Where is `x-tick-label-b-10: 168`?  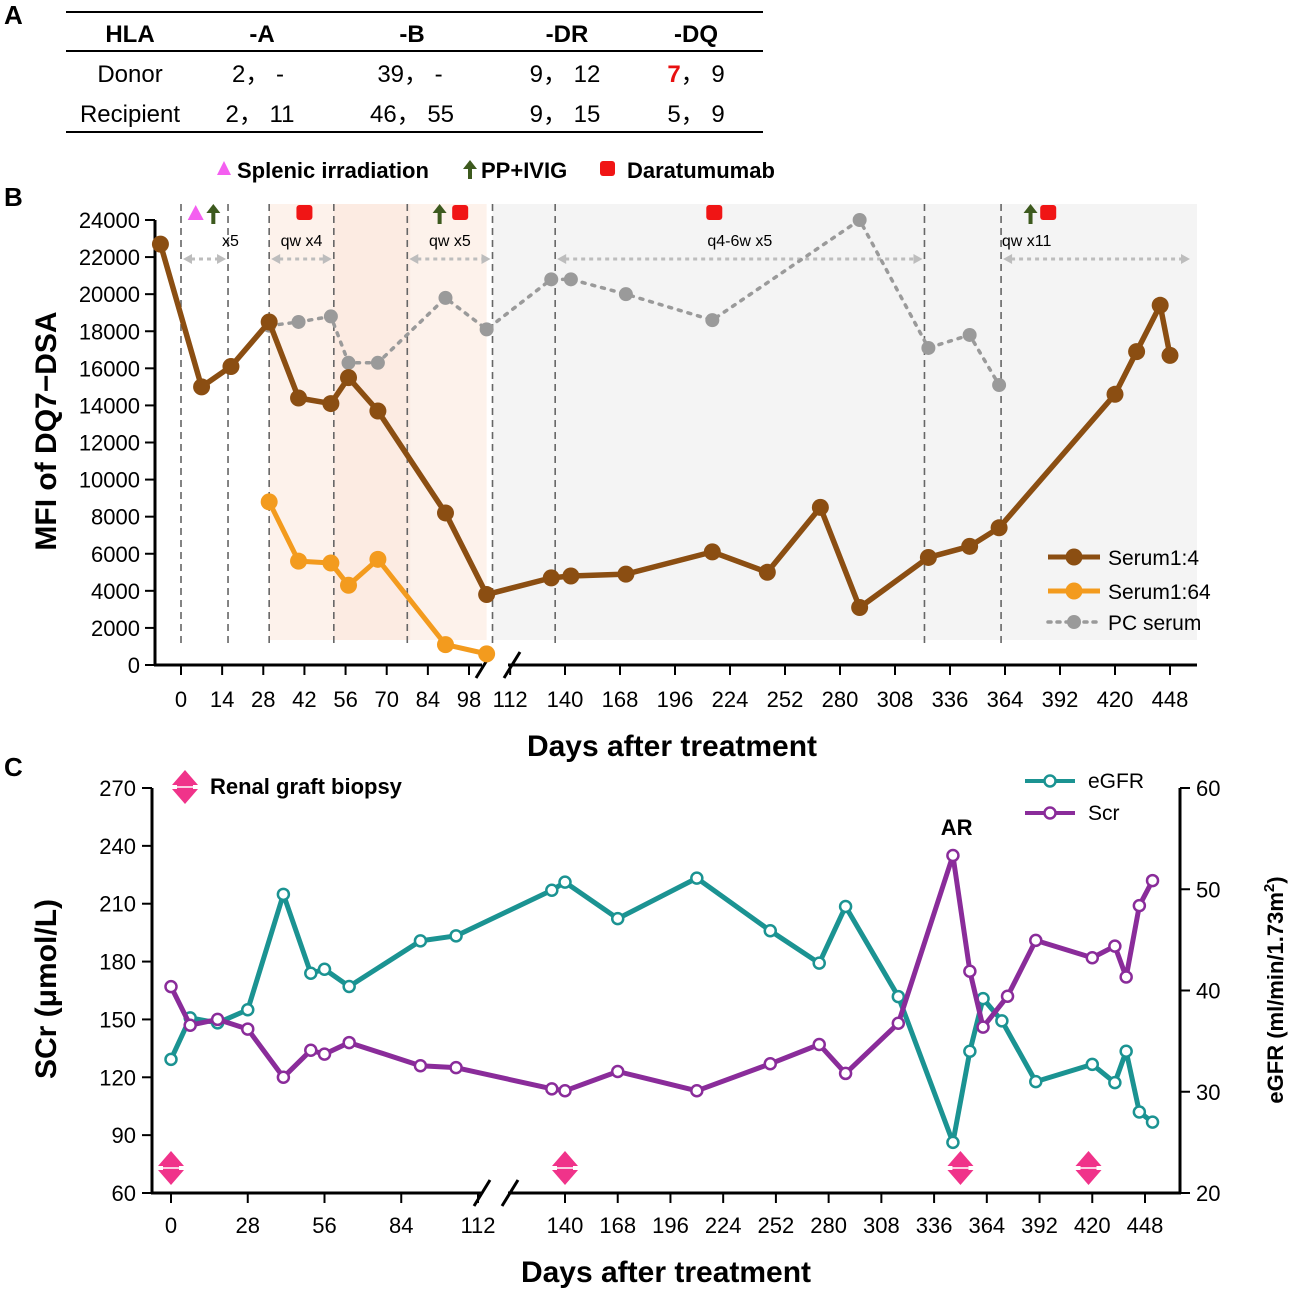
x-tick-label-b-10: 168 is located at coordinates (620, 699).